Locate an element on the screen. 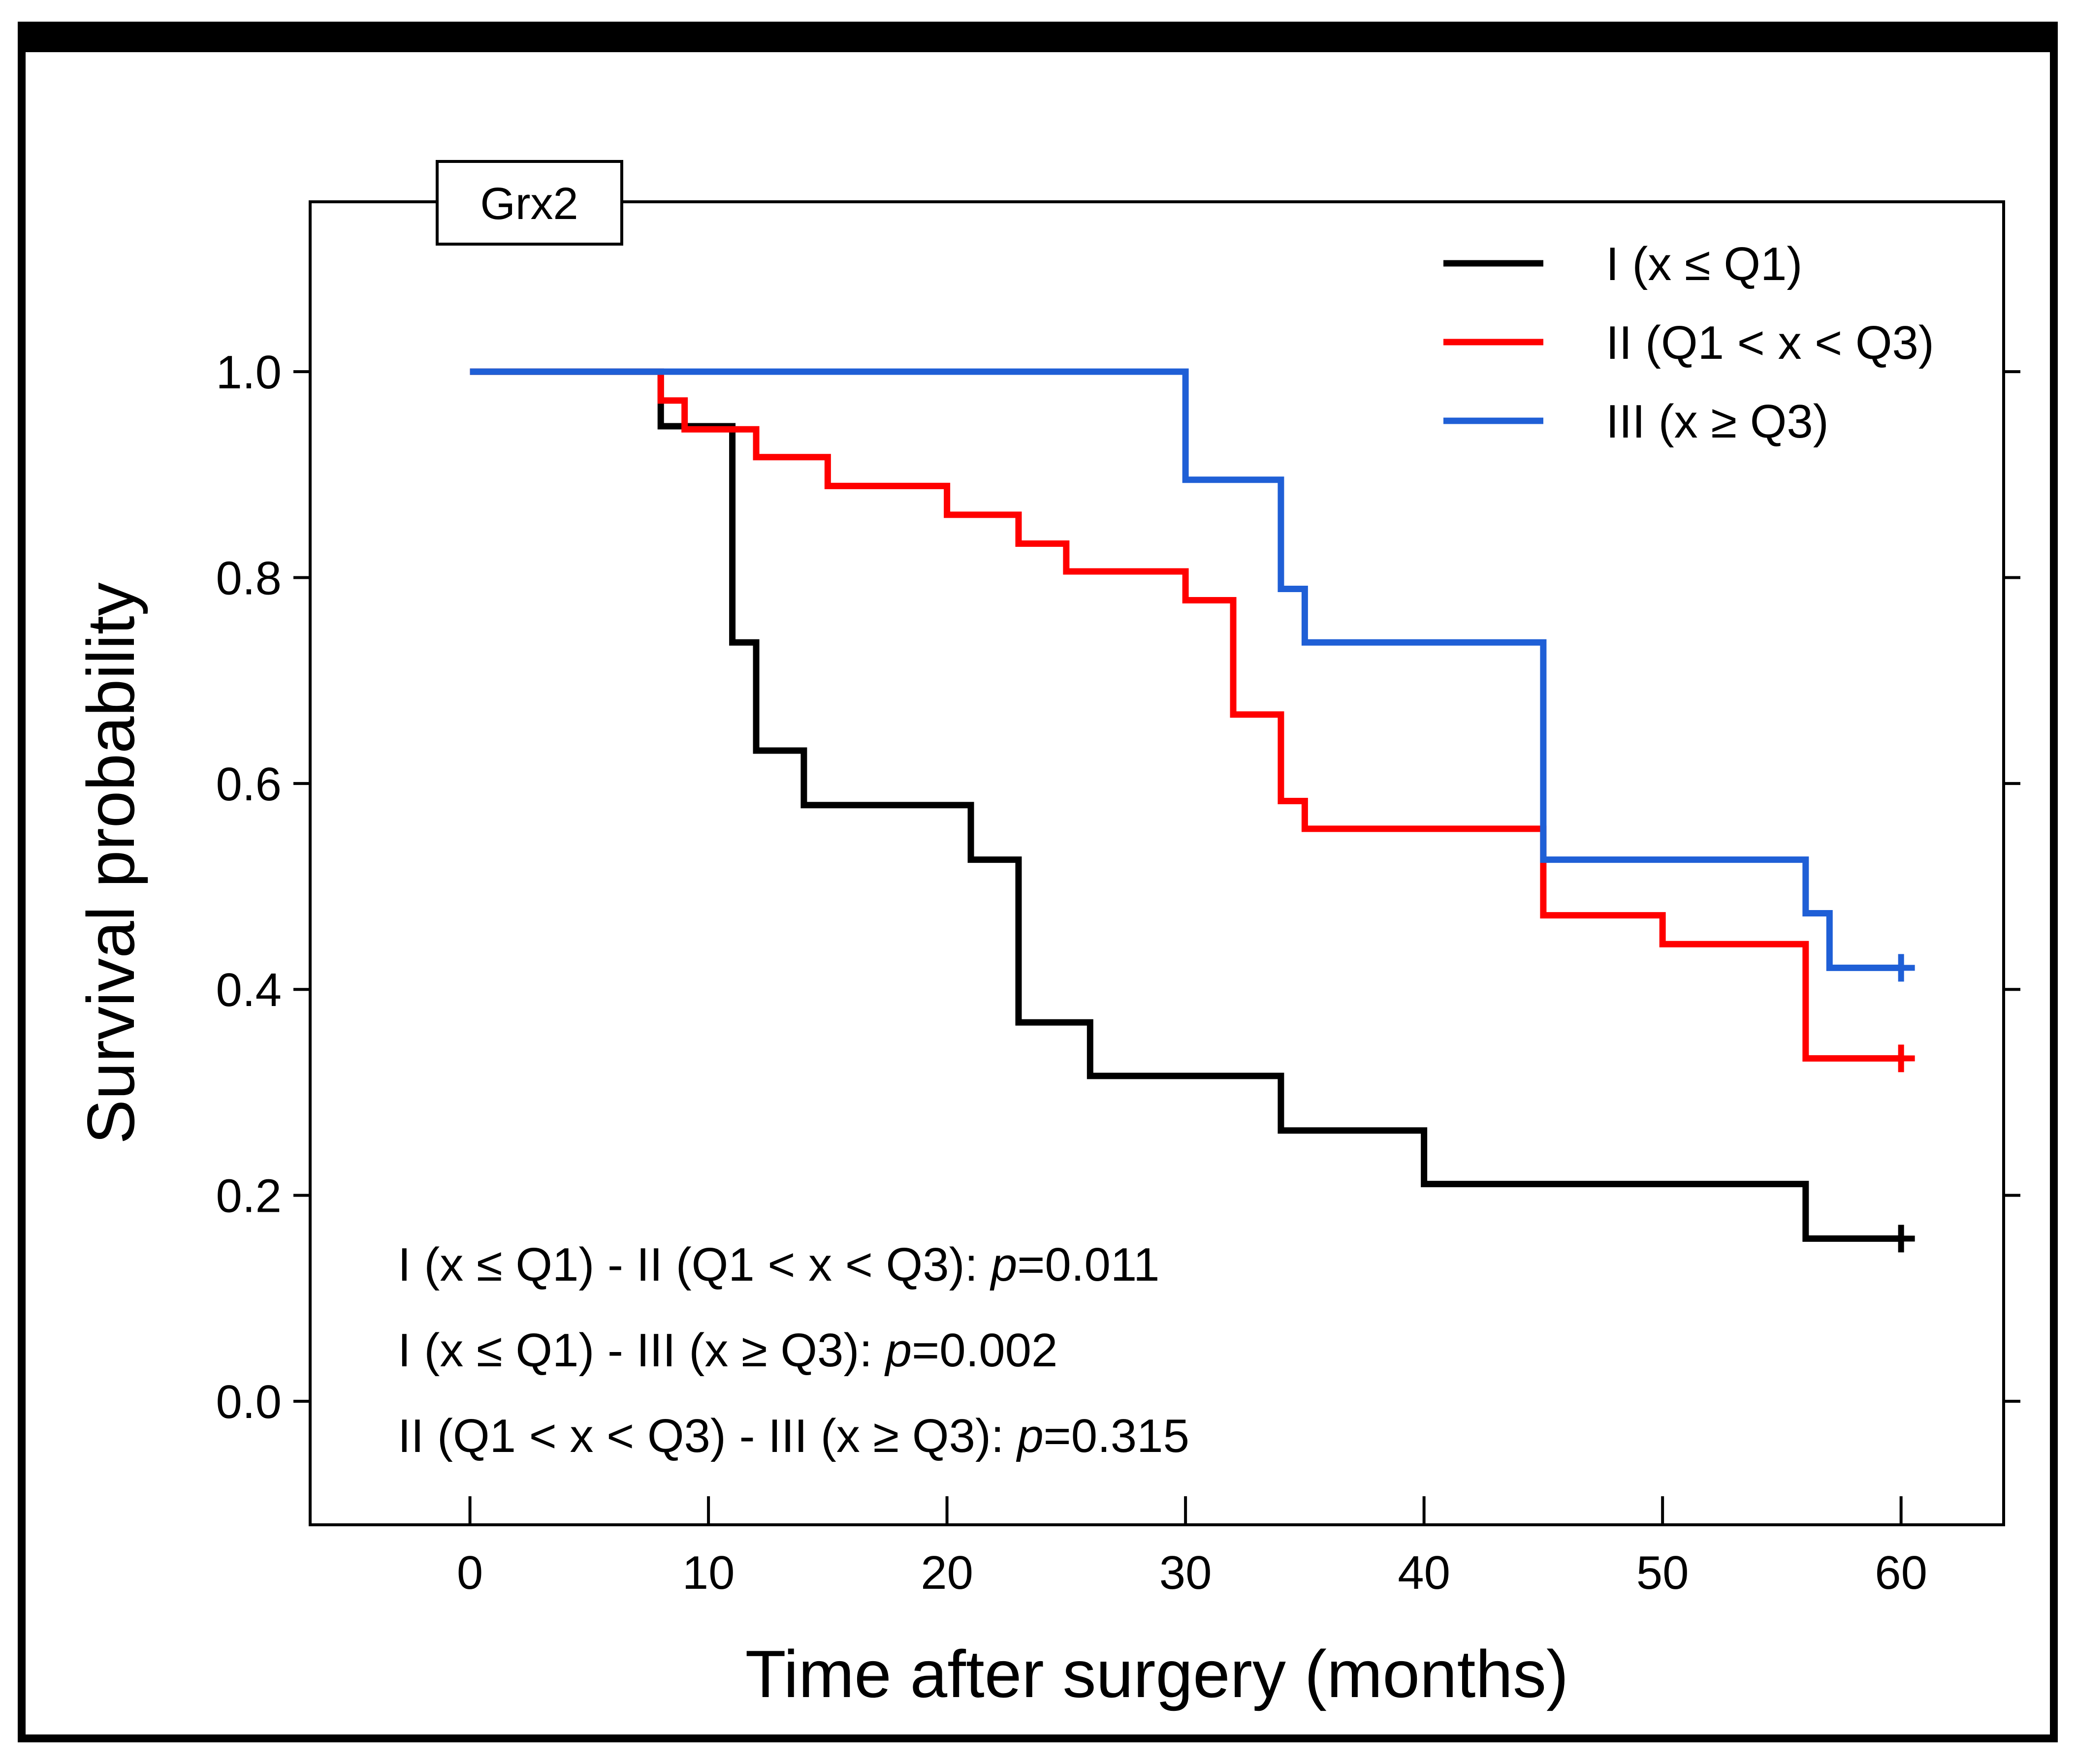 The height and width of the screenshot is (1764, 2076). y-tick-label: 0.6 is located at coordinates (249, 784).